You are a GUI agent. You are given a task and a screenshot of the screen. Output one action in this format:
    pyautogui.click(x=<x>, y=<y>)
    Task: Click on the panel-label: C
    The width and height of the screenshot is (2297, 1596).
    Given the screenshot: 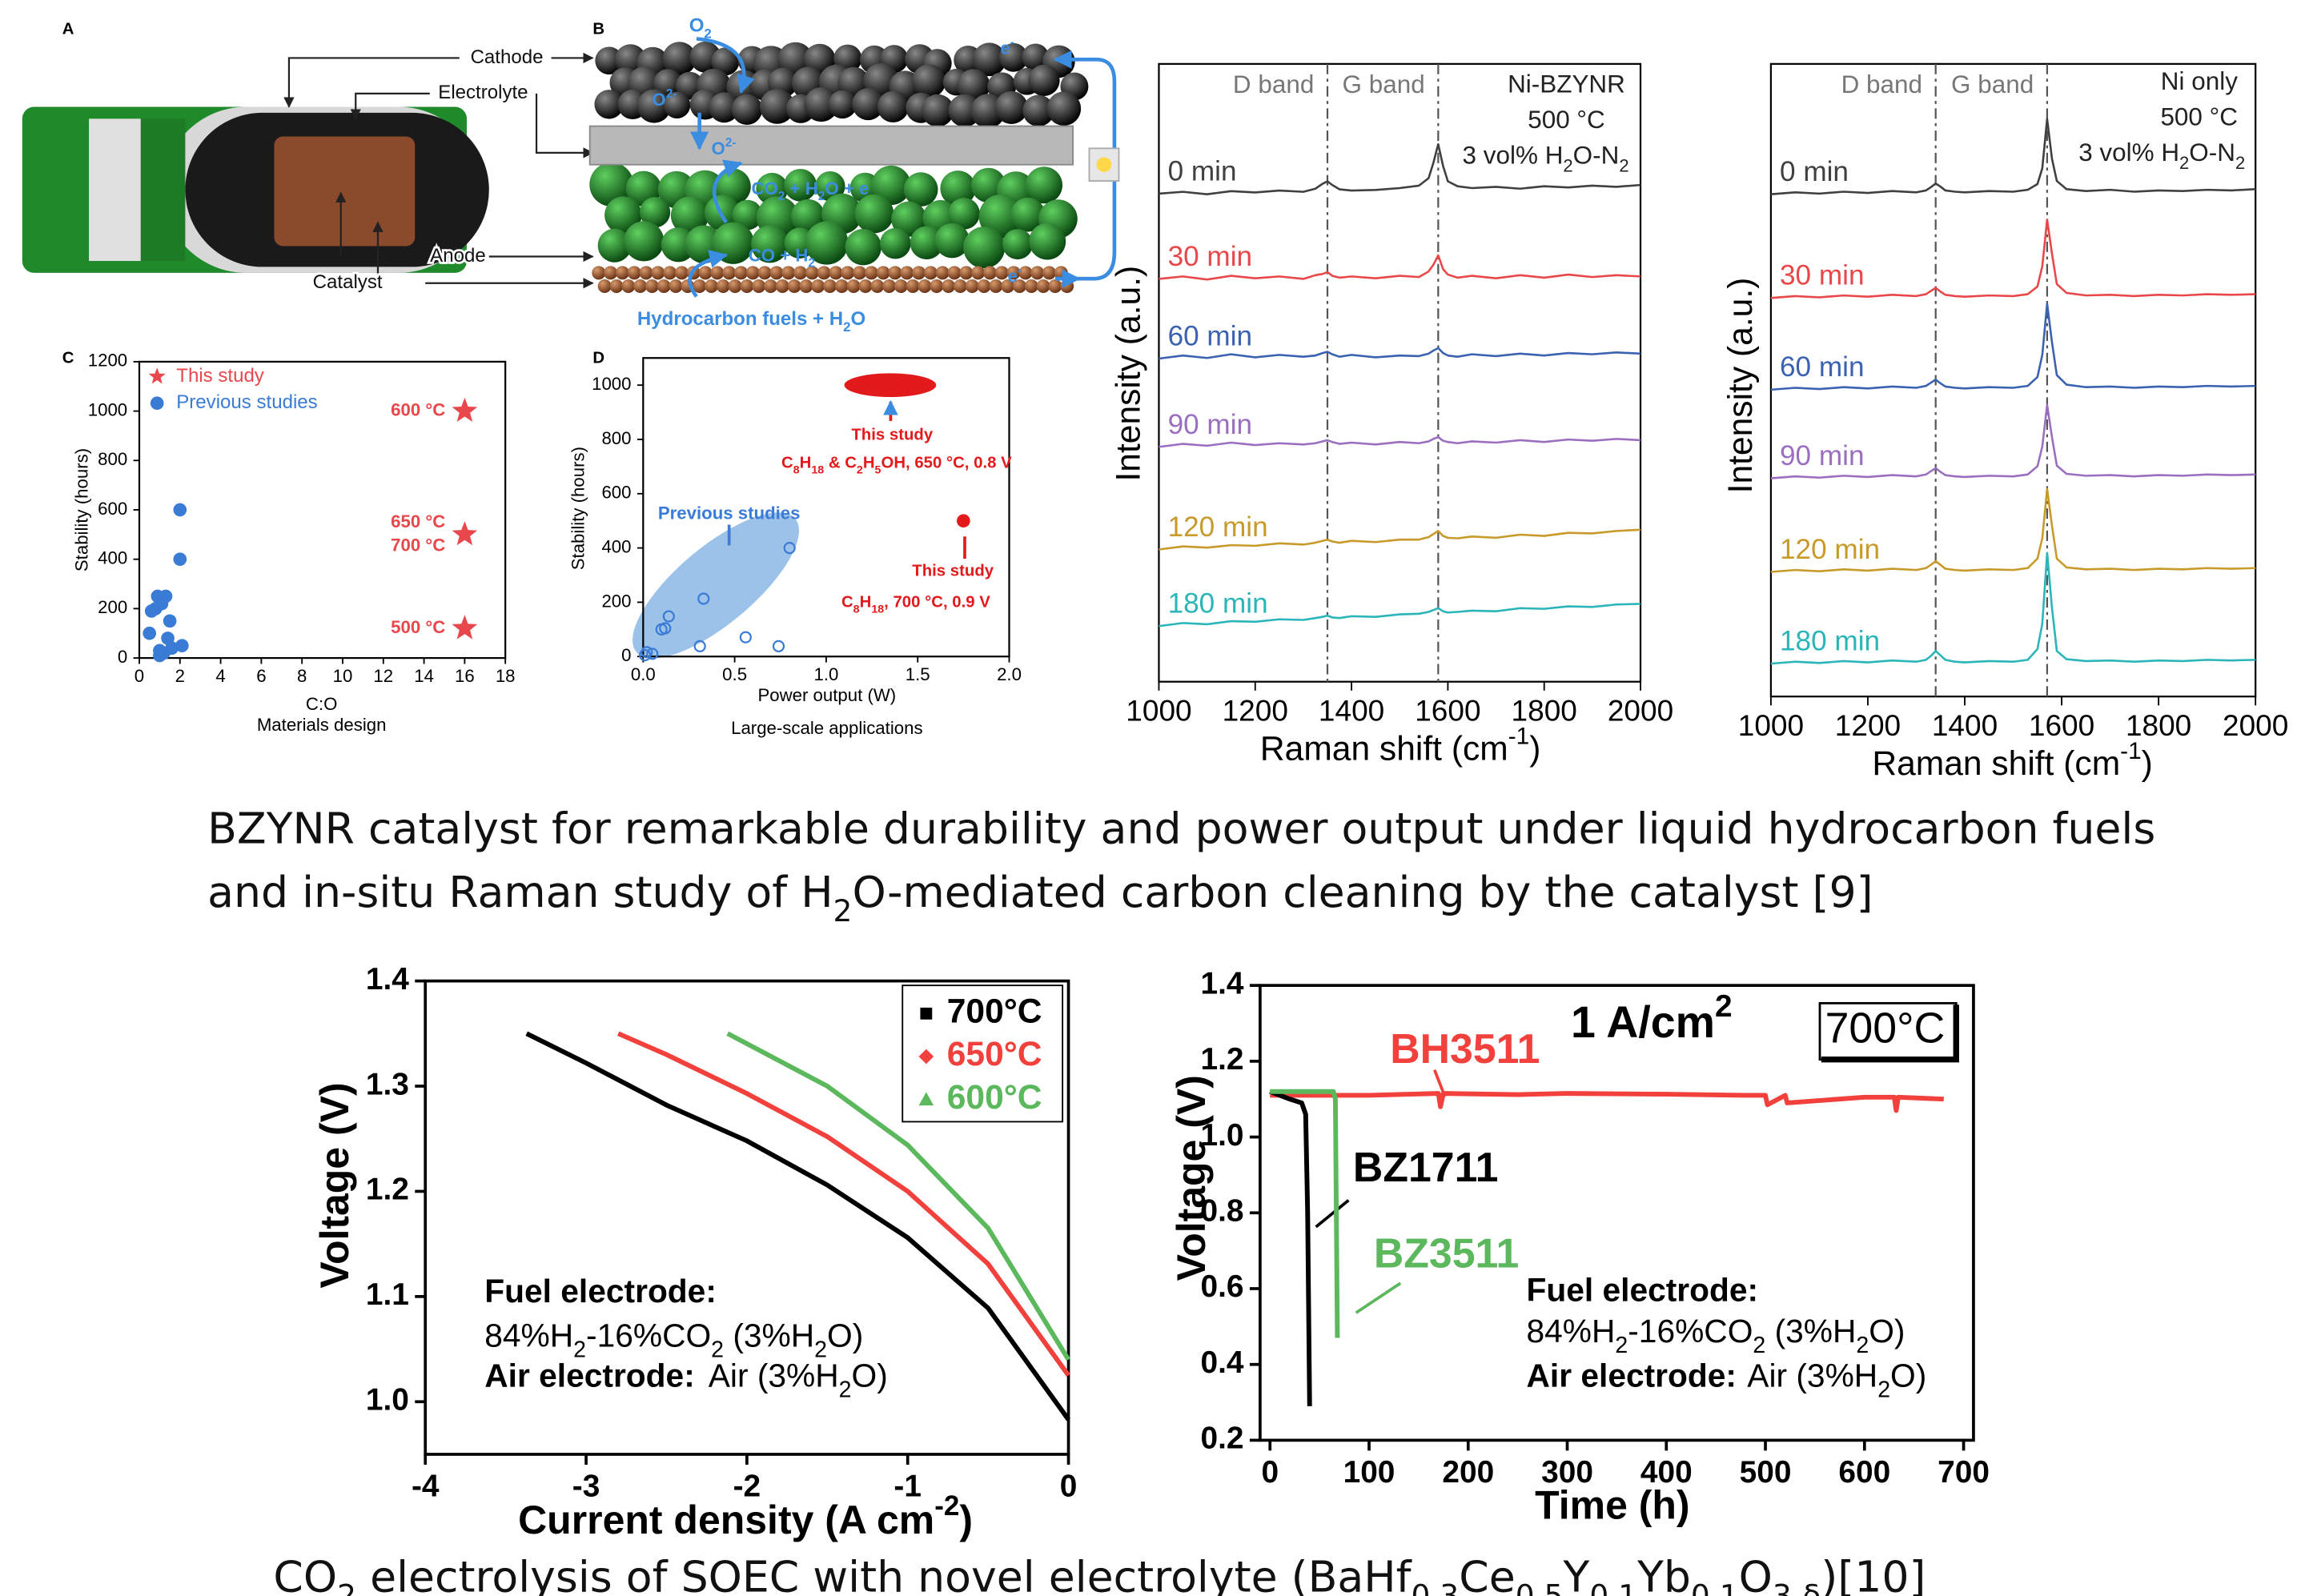 What is the action you would take?
    pyautogui.click(x=68, y=358)
    